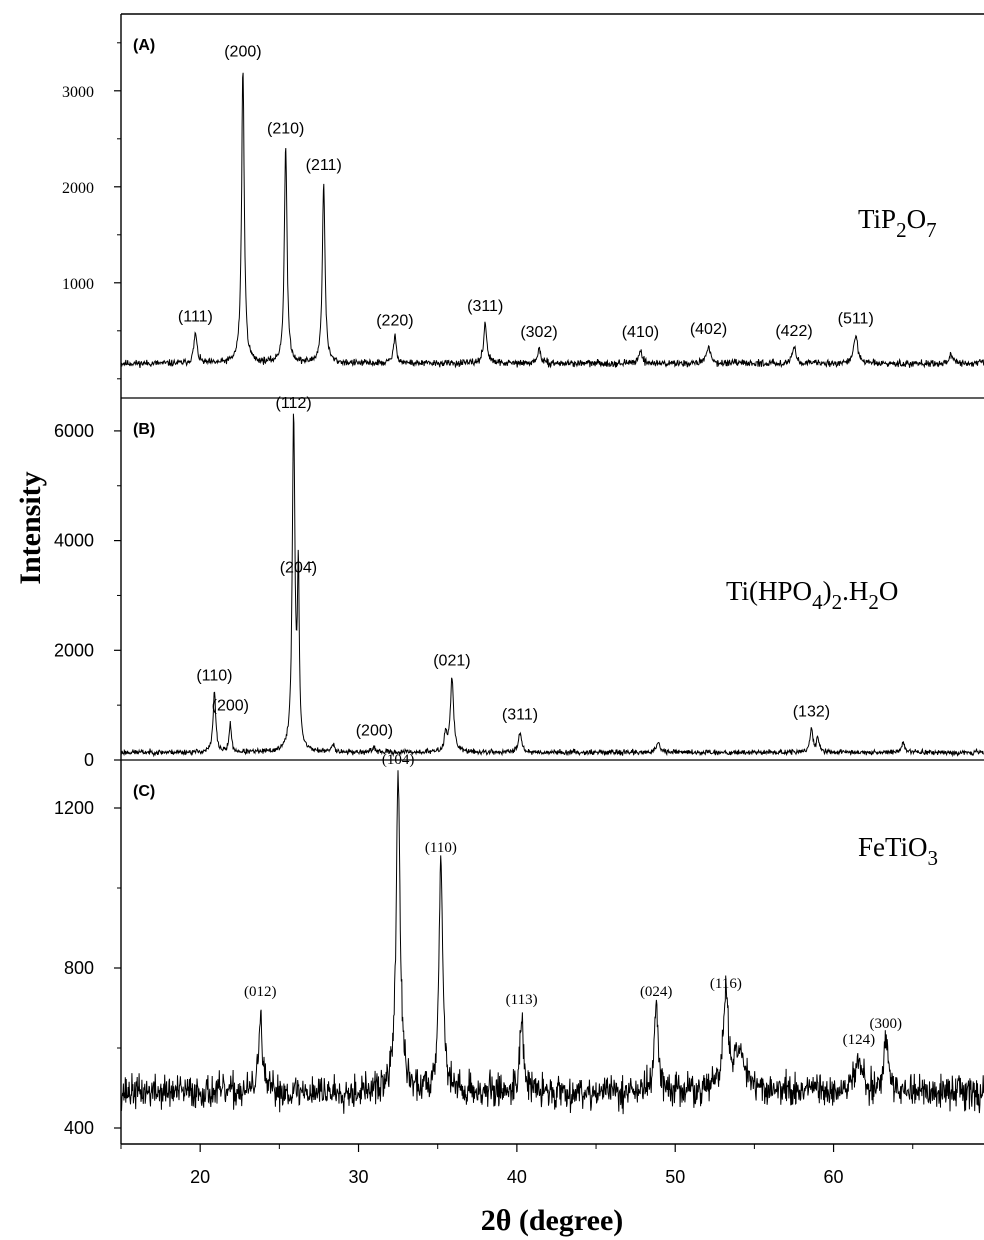 The width and height of the screenshot is (984, 1240). Describe the element at coordinates (640, 332) in the screenshot. I see `peak-label: (410)` at that location.